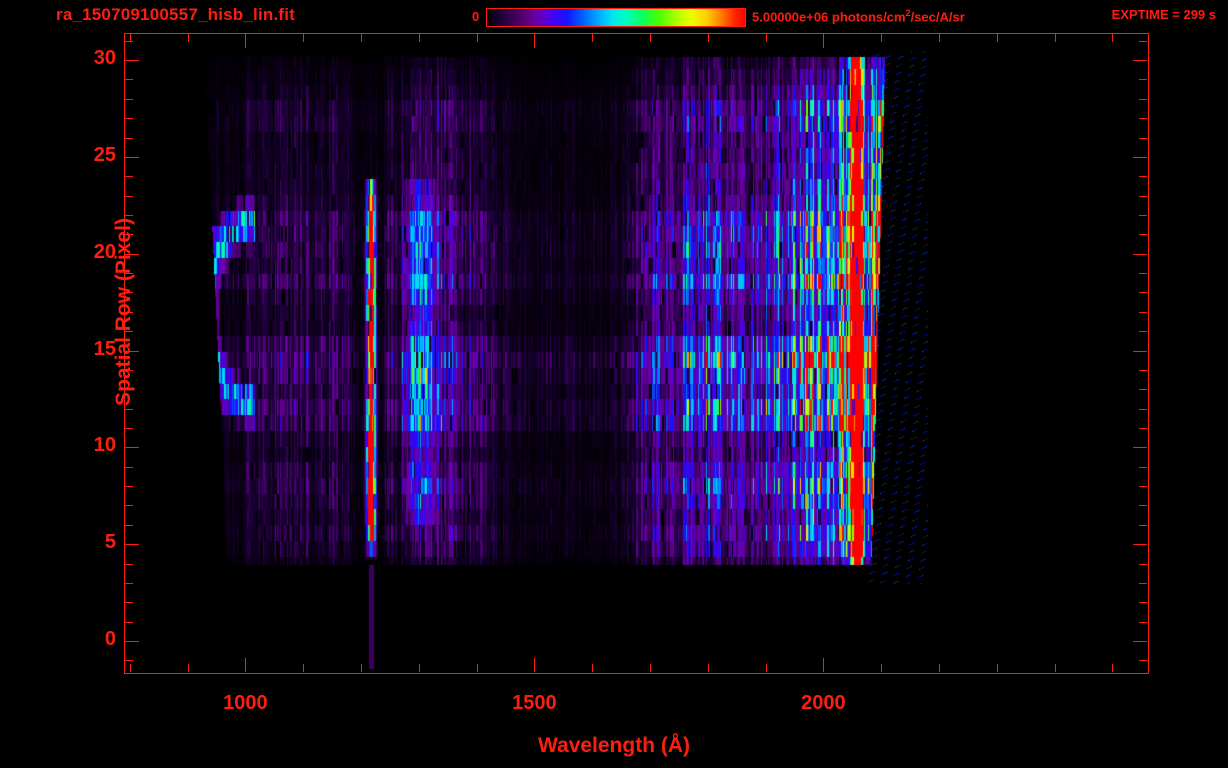  Describe the element at coordinates (104, 58) in the screenshot. I see `y-tick-label: 30` at that location.